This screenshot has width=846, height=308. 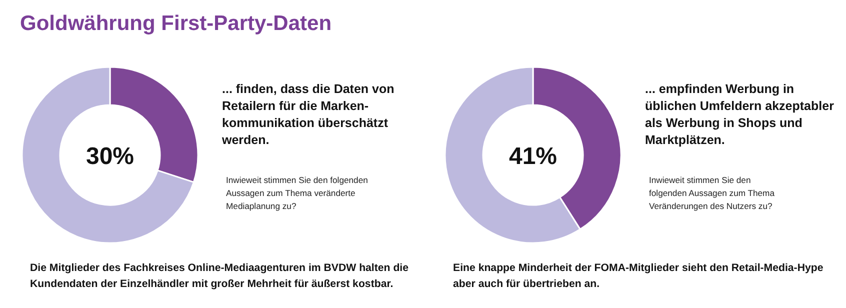 What do you see at coordinates (638, 276) in the screenshot?
I see `text: Eine knappe Minderheit der FOMA-Mitglieder sieht den Retail-Media-Hype aber auch für übertrieben an.` at bounding box center [638, 276].